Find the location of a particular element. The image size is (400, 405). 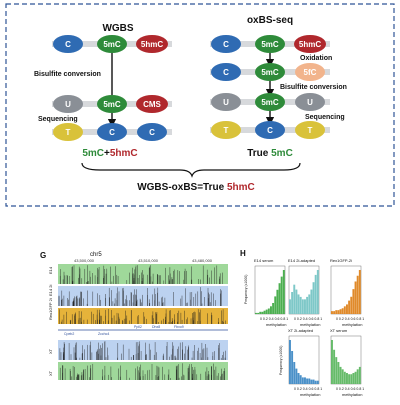

result-left: 5mC+5hmC is located at coordinates (109, 153).